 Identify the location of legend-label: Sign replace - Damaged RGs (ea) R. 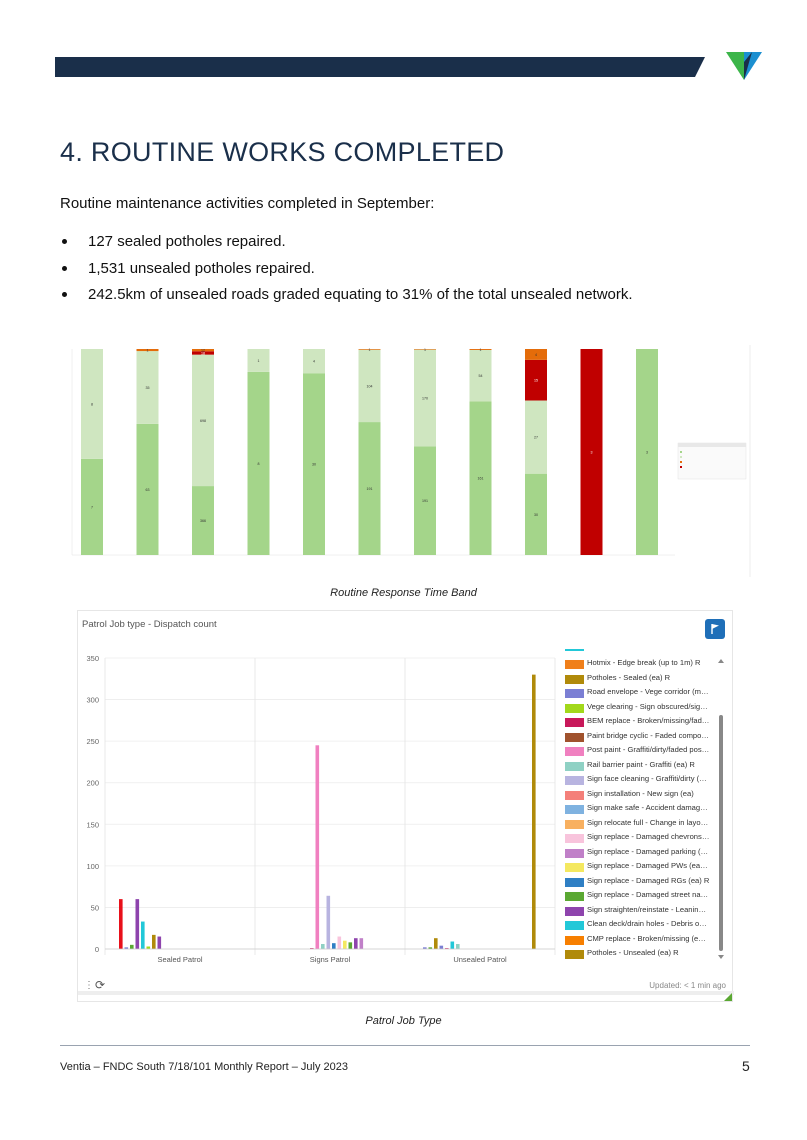
(648, 880).